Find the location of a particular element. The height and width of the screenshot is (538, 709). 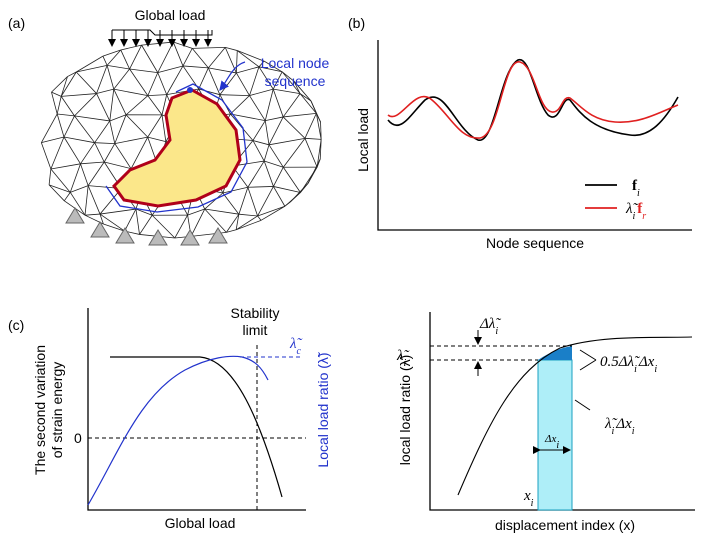

x-axis-label: Global load is located at coordinates (200, 523).